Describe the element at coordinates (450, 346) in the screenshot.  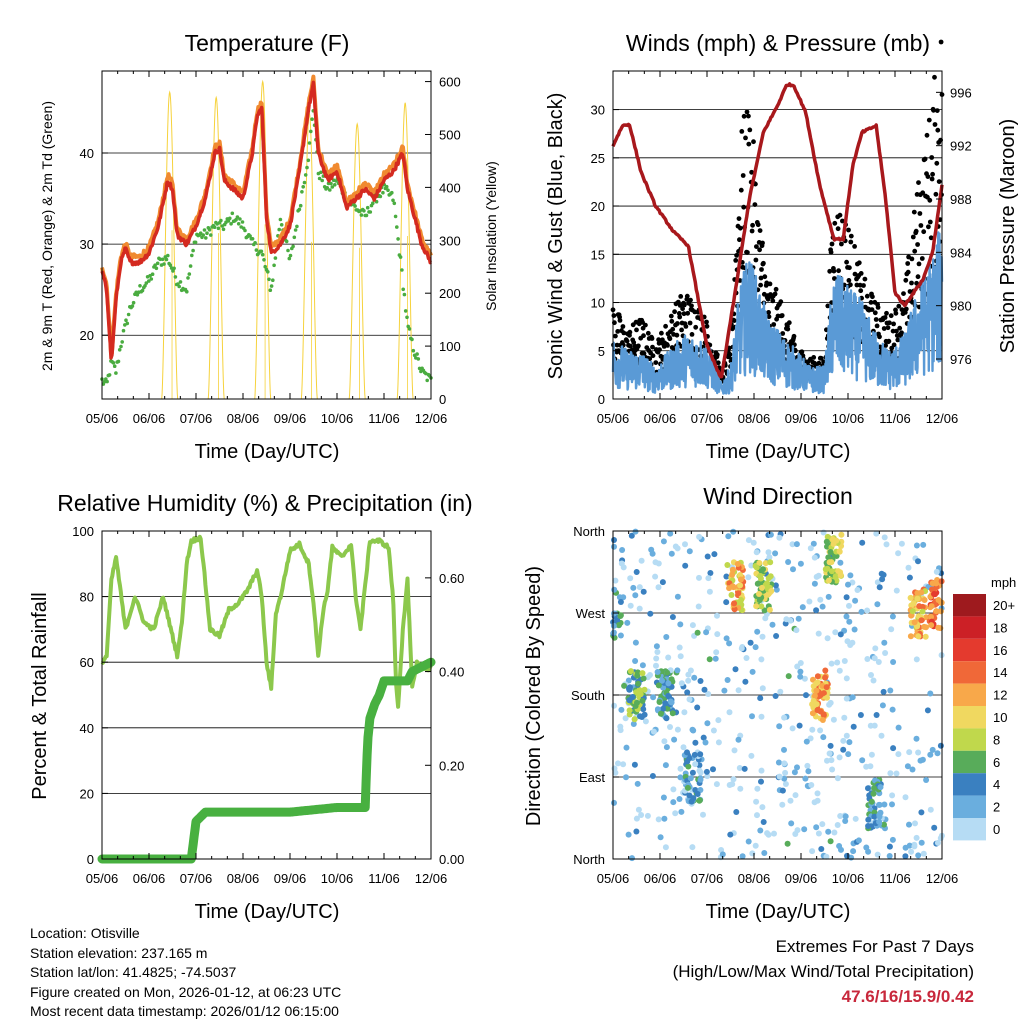
I see `temperature-ytick-right-label: 100` at that location.